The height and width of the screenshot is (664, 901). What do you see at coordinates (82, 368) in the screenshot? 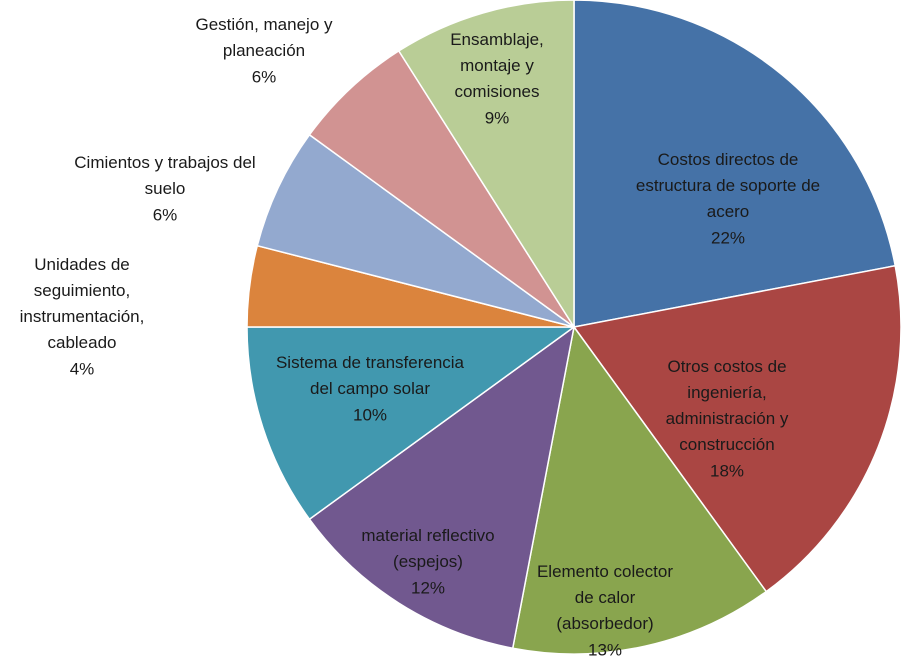
I see `slice-percent: 4%` at bounding box center [82, 368].